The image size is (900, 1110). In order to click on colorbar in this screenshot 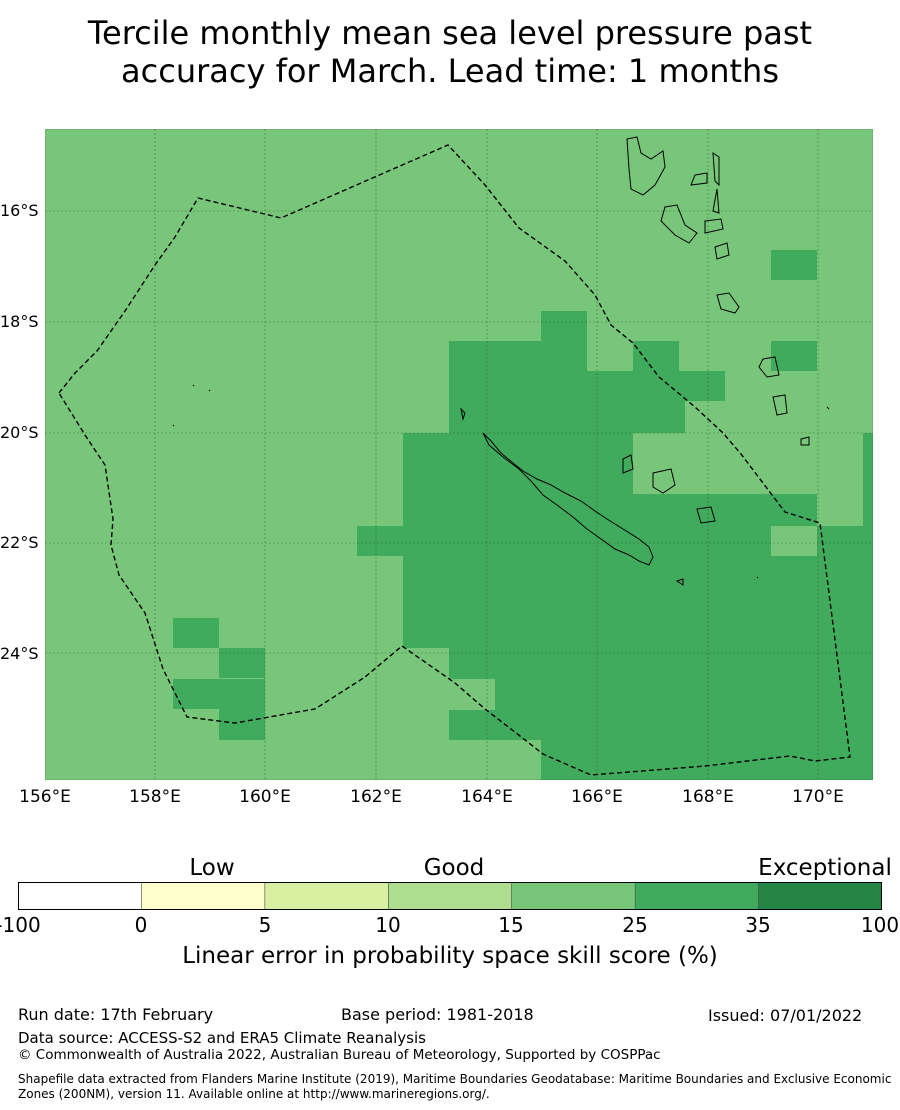, I will do `click(450, 896)`.